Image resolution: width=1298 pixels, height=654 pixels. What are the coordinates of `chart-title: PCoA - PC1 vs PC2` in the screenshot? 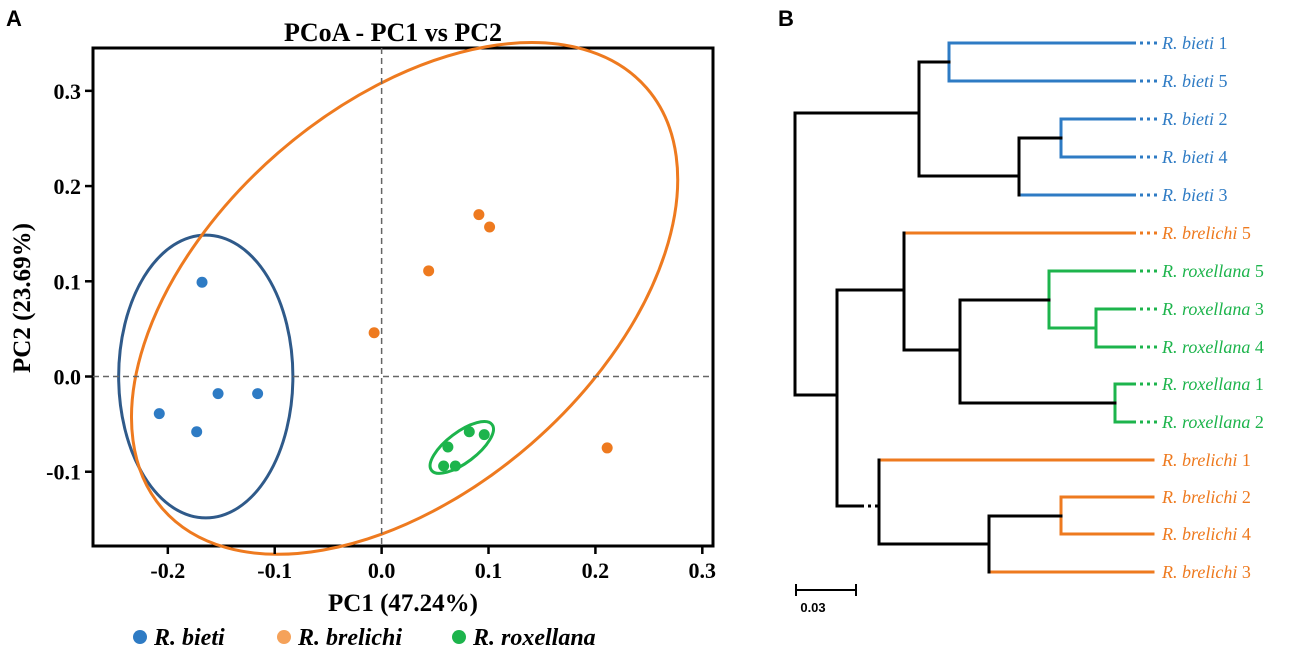 It's located at (393, 32).